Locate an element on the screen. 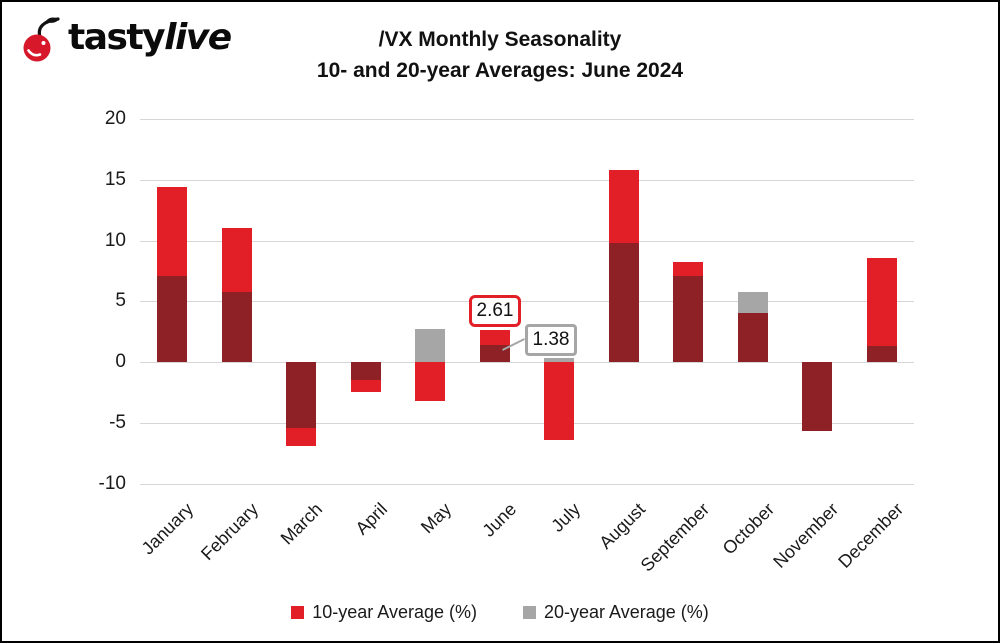  bar-overlap-march is located at coordinates (301, 395).